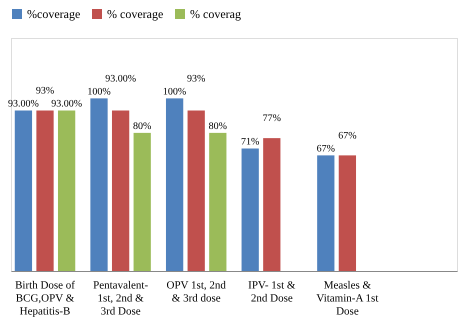  Describe the element at coordinates (196, 292) in the screenshot. I see `x-tick-label: OPV 1st, 2nd & 3rd dose` at that location.